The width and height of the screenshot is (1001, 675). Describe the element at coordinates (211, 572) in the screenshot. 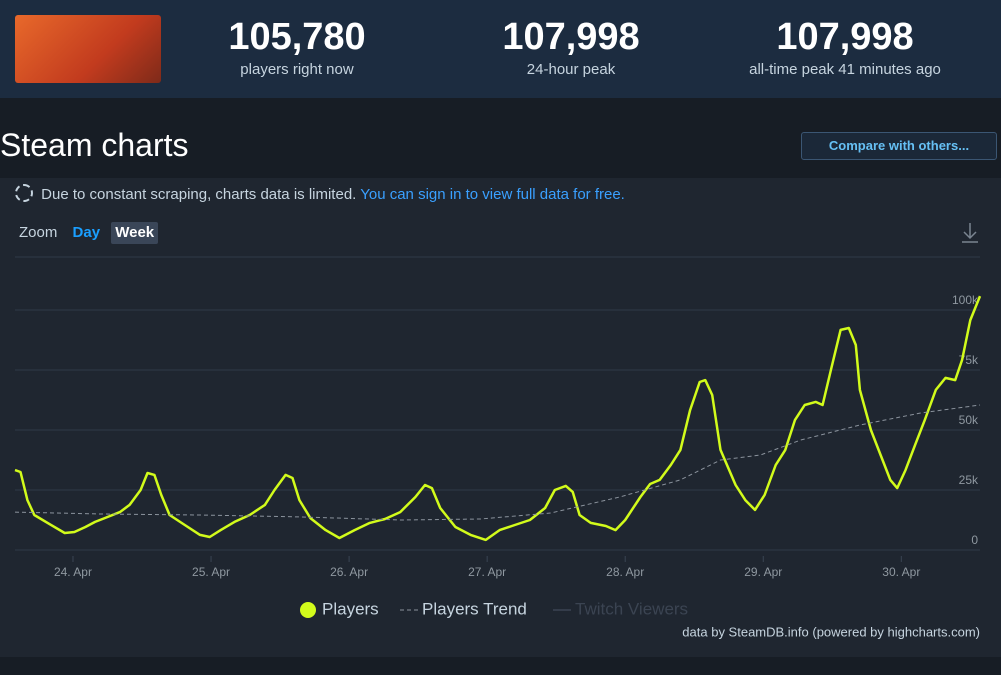

I see `x-tick-label: 25. Apr` at that location.